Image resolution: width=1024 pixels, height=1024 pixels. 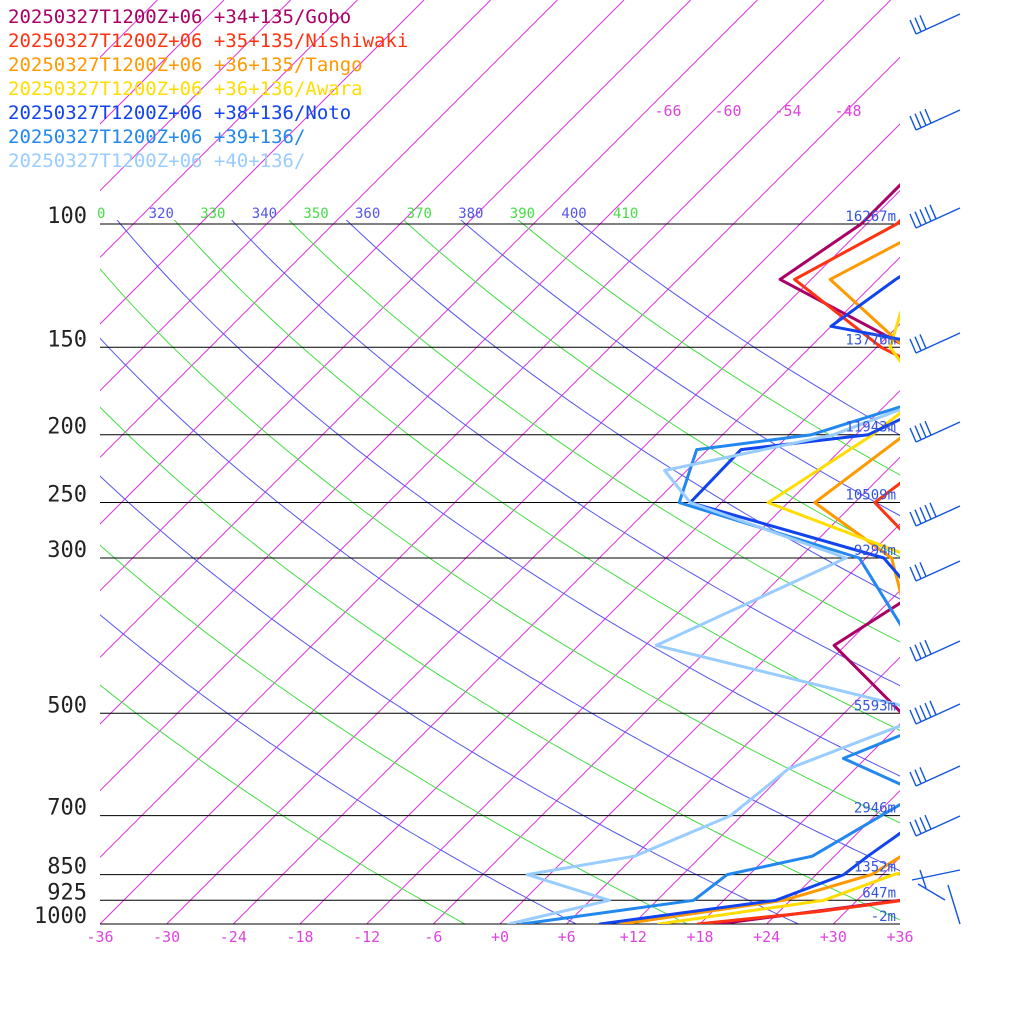 What do you see at coordinates (179, 113) in the screenshot?
I see `legend-entry: 20250327T1200Z+06 +38+136/Noto` at bounding box center [179, 113].